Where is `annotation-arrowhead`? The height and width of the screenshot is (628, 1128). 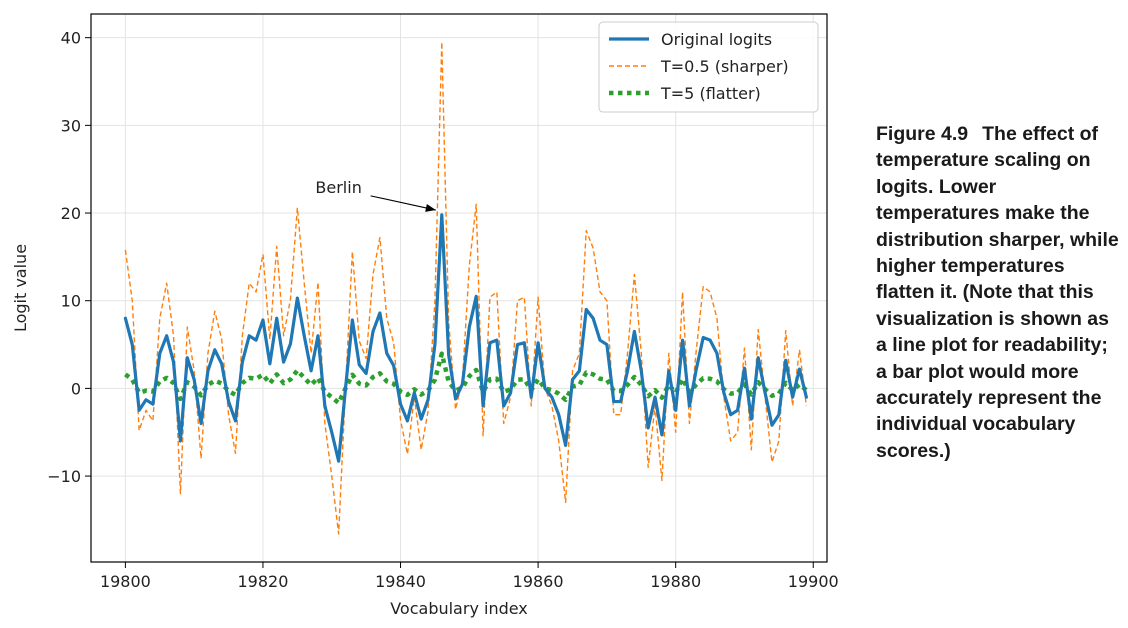 annotation-arrowhead is located at coordinates (430, 208).